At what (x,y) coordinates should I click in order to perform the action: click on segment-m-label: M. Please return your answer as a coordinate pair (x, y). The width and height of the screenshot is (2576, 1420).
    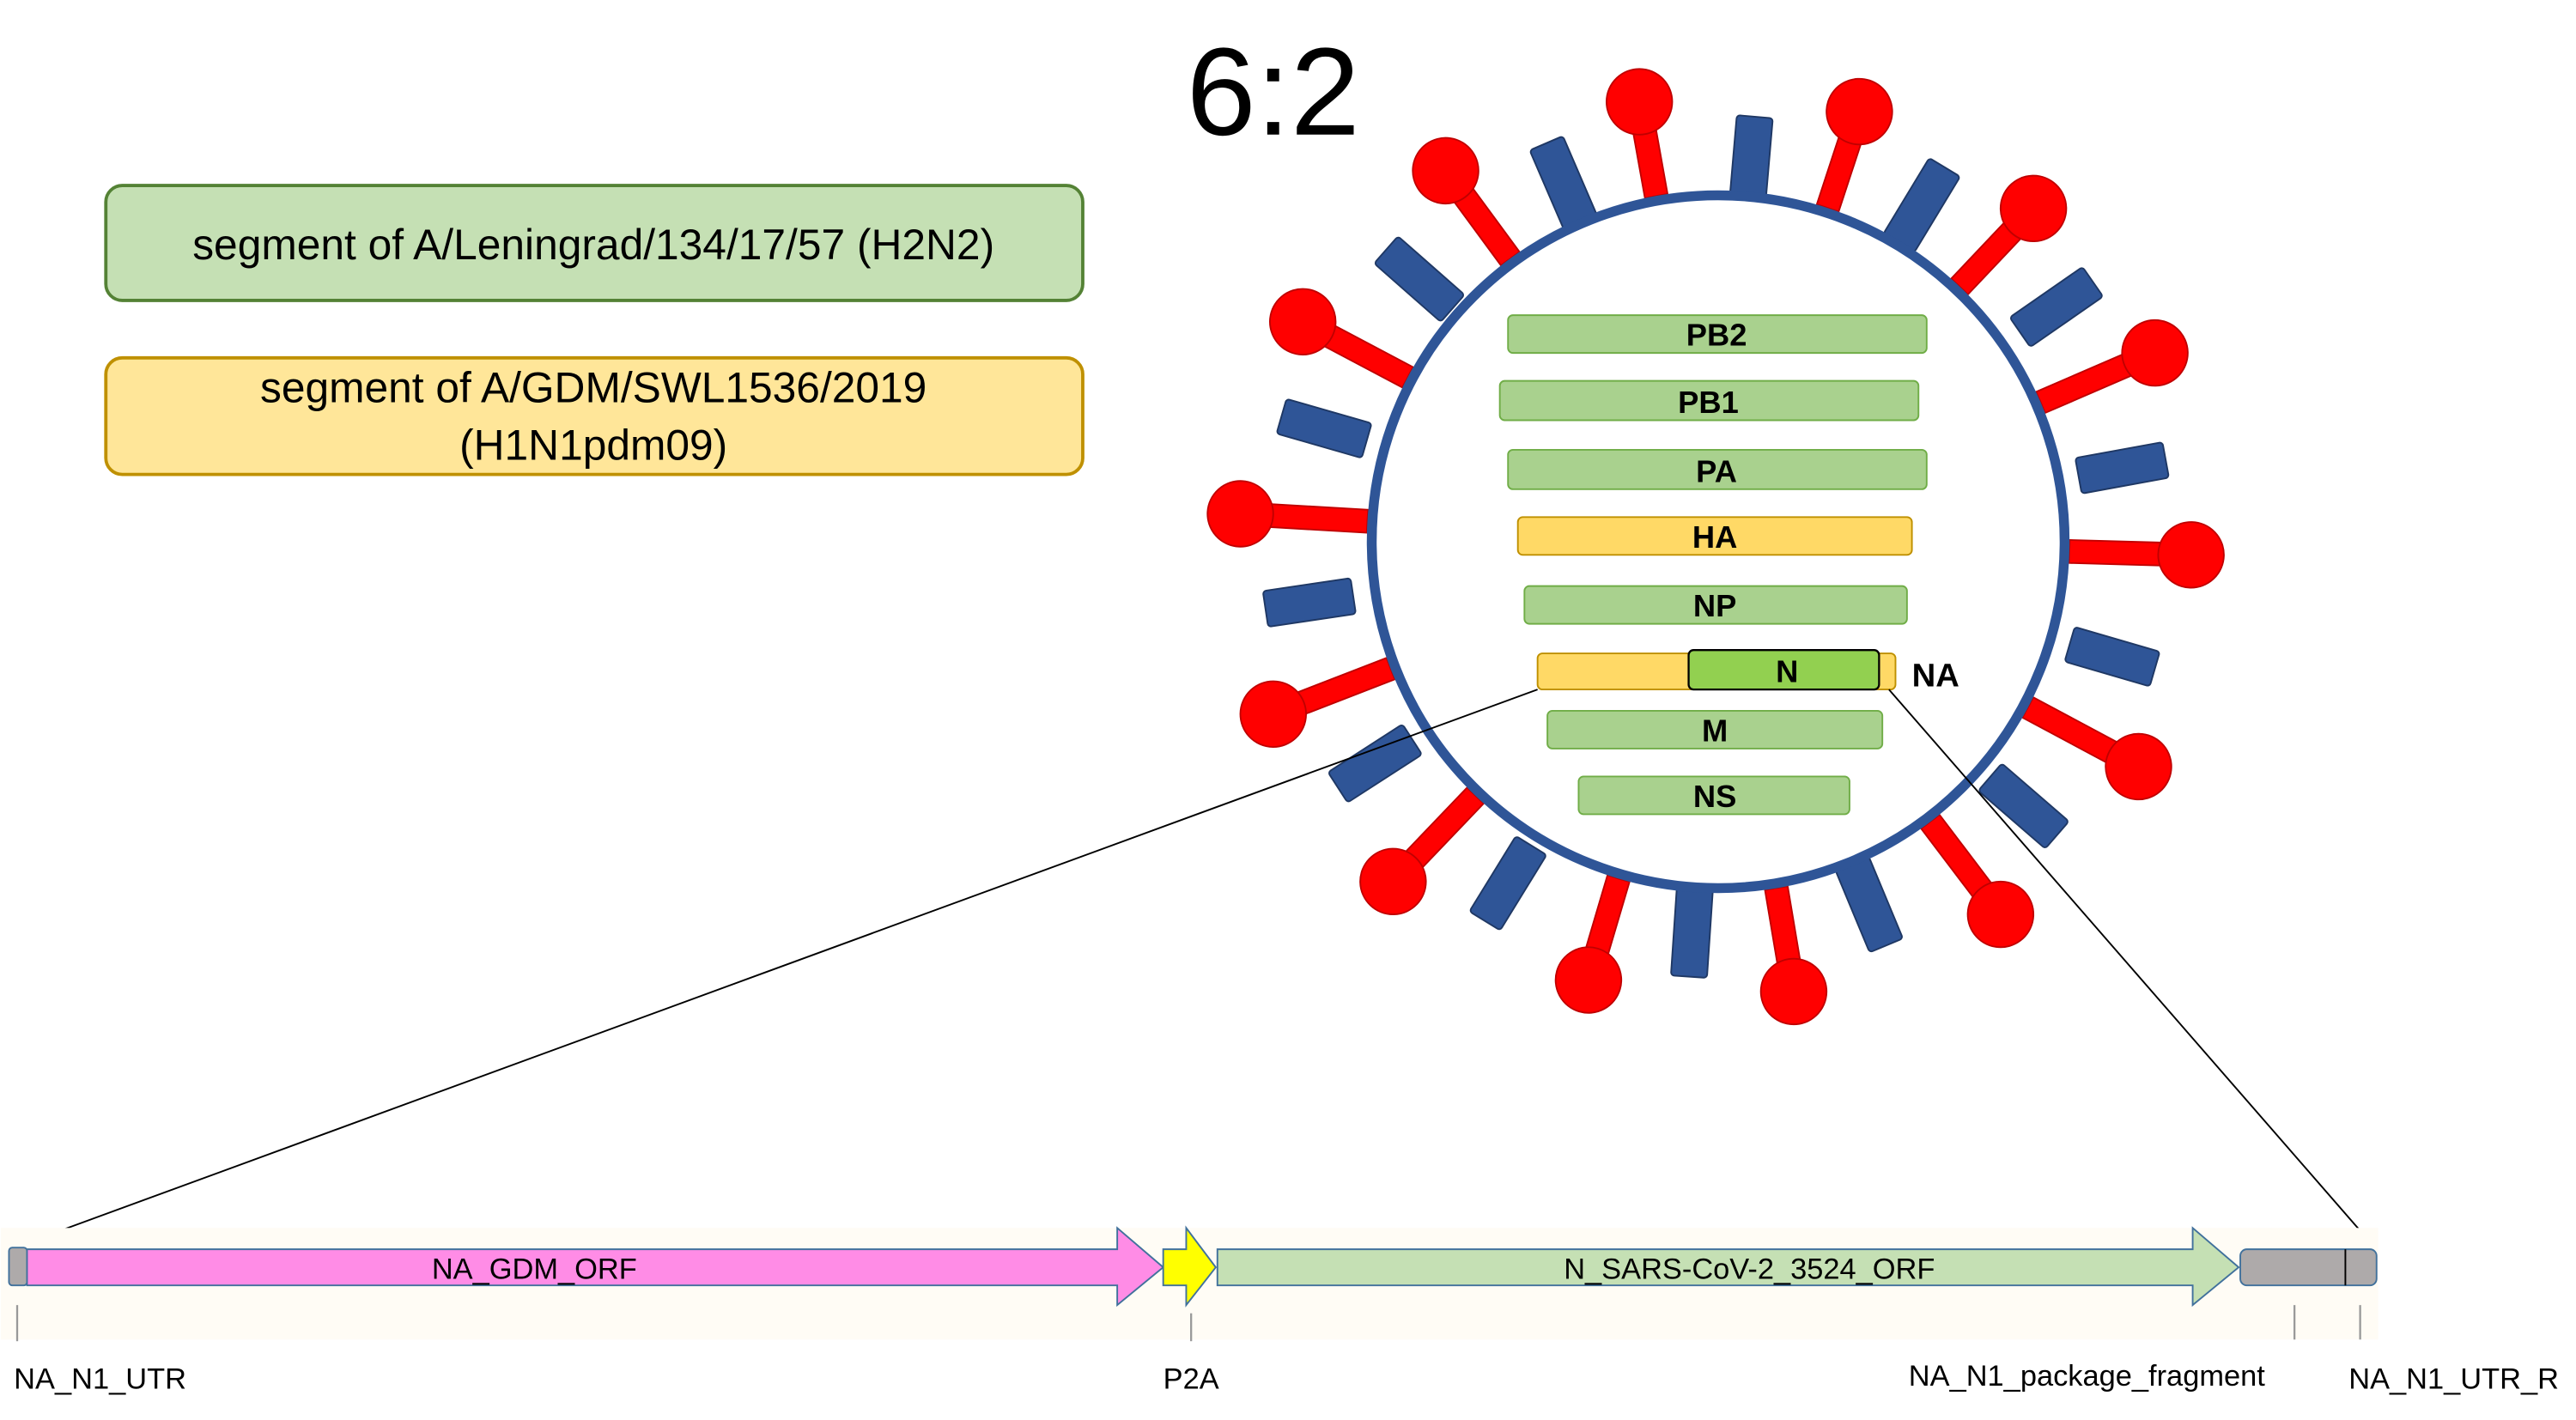
    Looking at the image, I should click on (1715, 730).